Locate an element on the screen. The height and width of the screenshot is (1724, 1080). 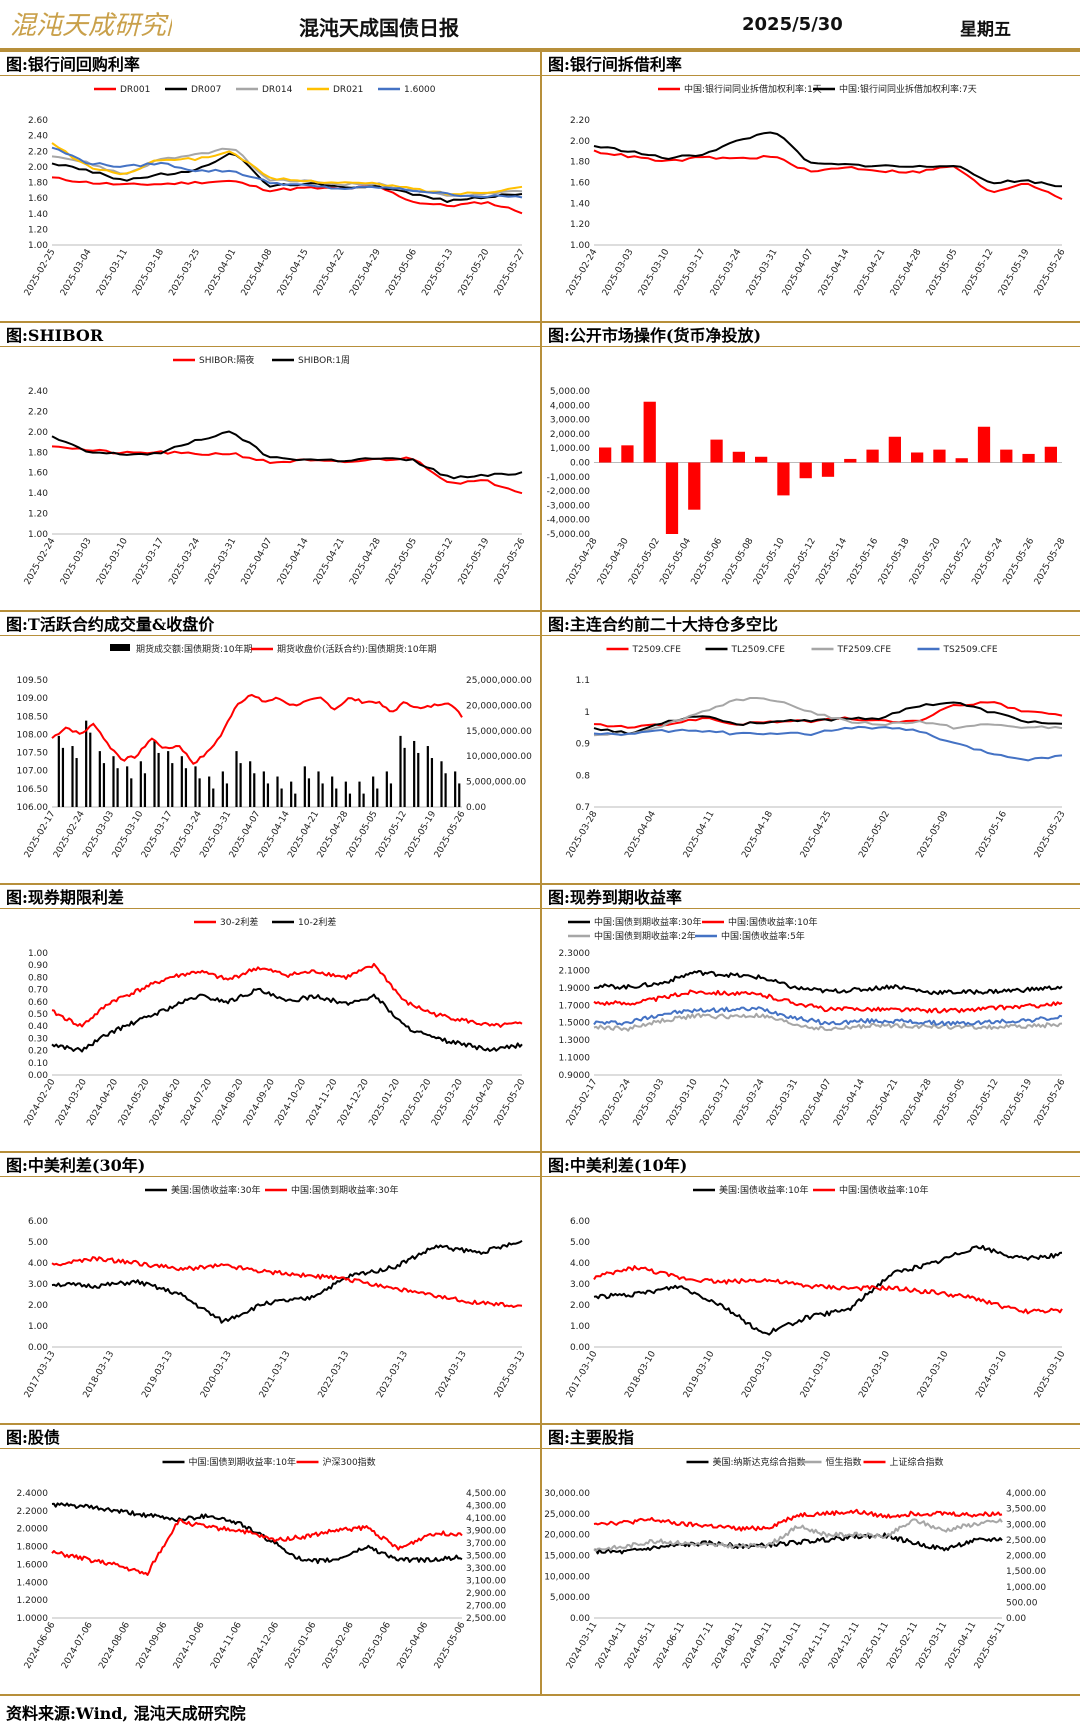
y-right-tick-label: 1,000.00 is located at coordinates (1026, 1588).